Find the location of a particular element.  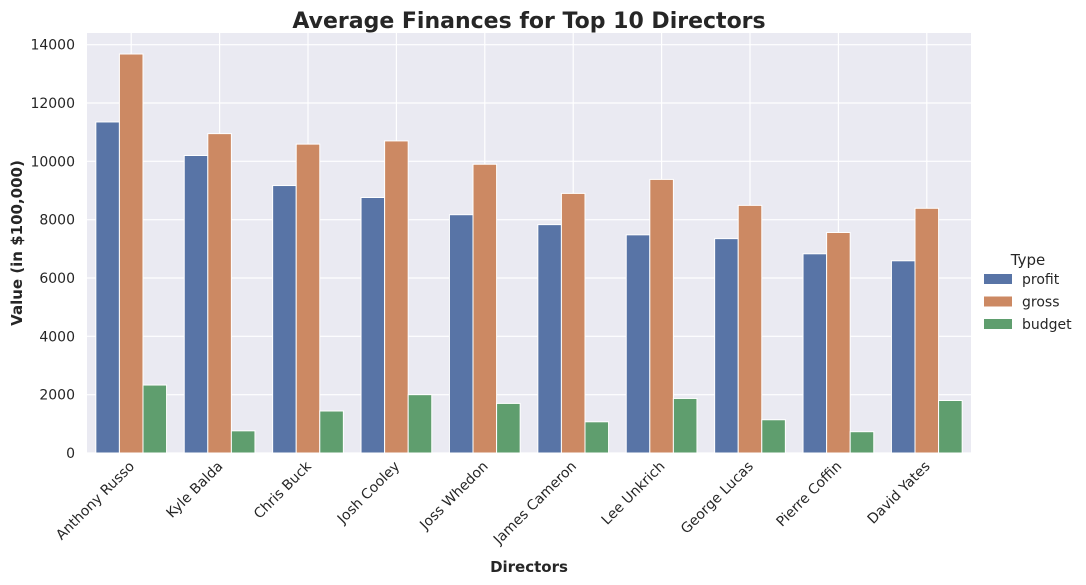

legend-label: budget is located at coordinates (1047, 325).